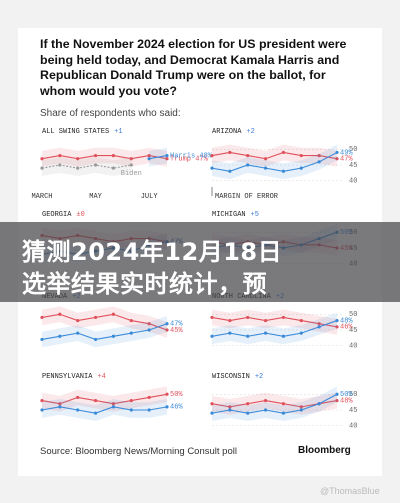 This screenshot has height=503, width=400. Describe the element at coordinates (80, 215) in the screenshot. I see `panel-margin: ±0` at that location.